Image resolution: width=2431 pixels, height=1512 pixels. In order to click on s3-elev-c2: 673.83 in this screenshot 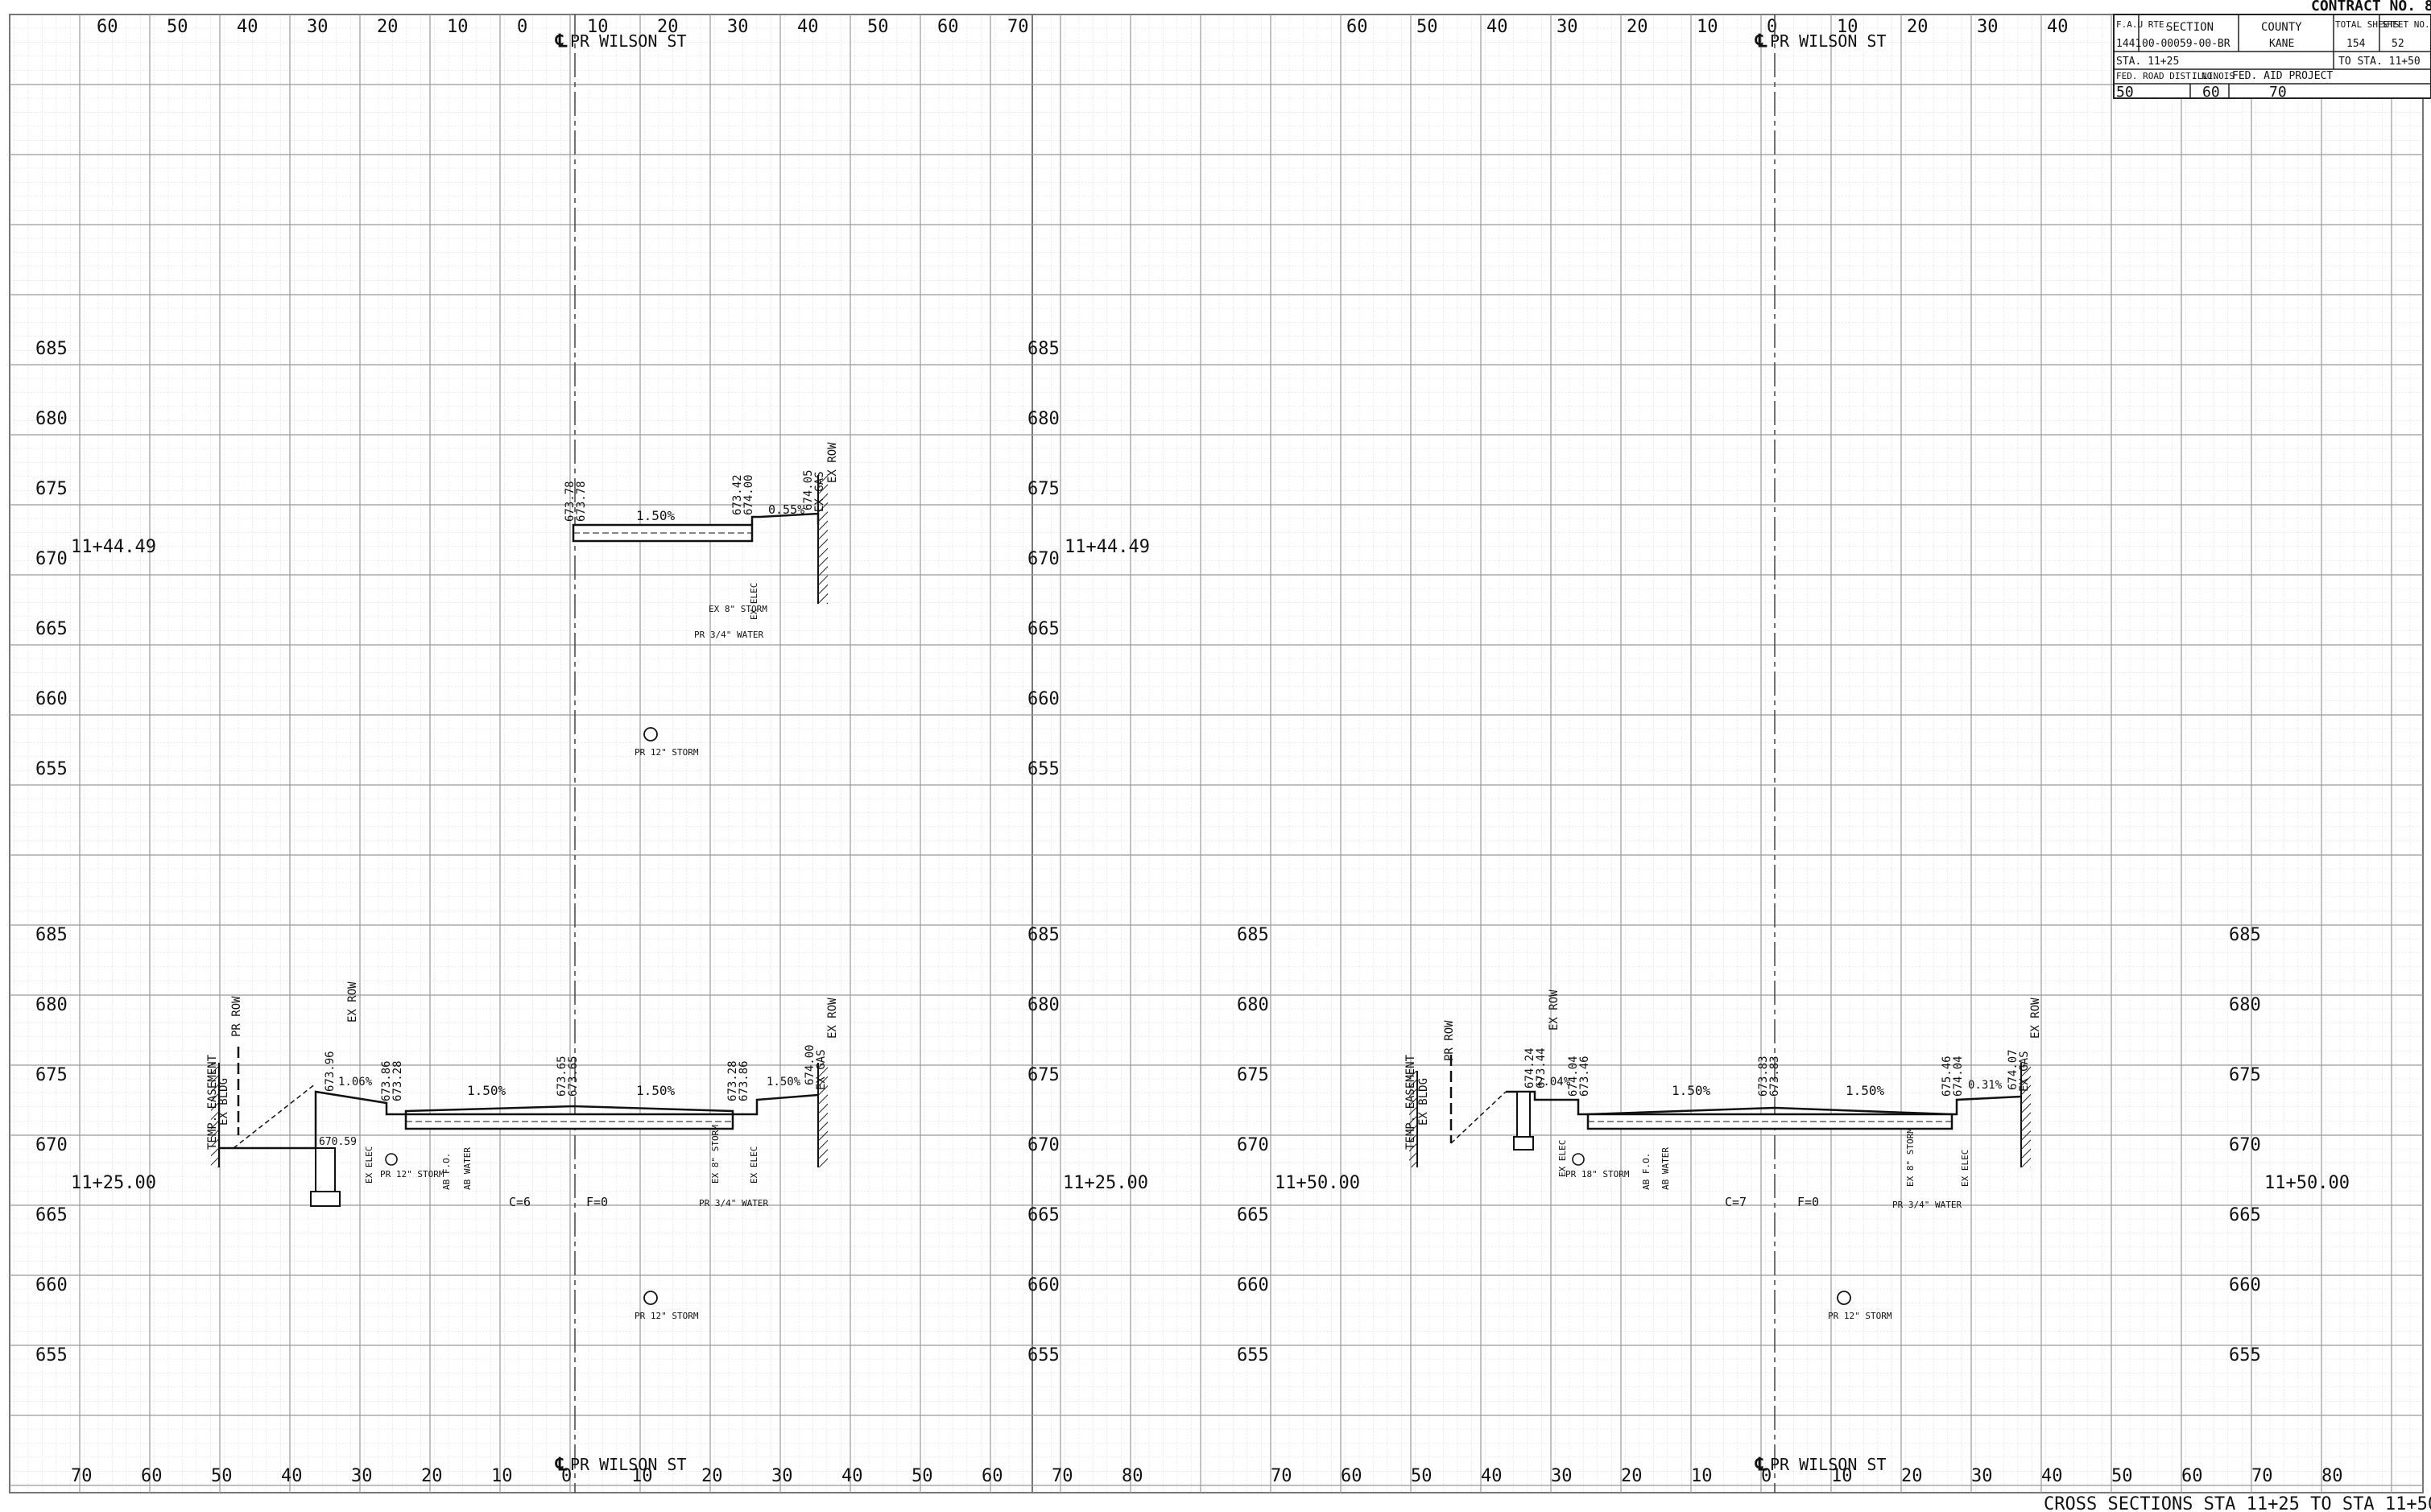, I will do `click(1774, 1076)`.